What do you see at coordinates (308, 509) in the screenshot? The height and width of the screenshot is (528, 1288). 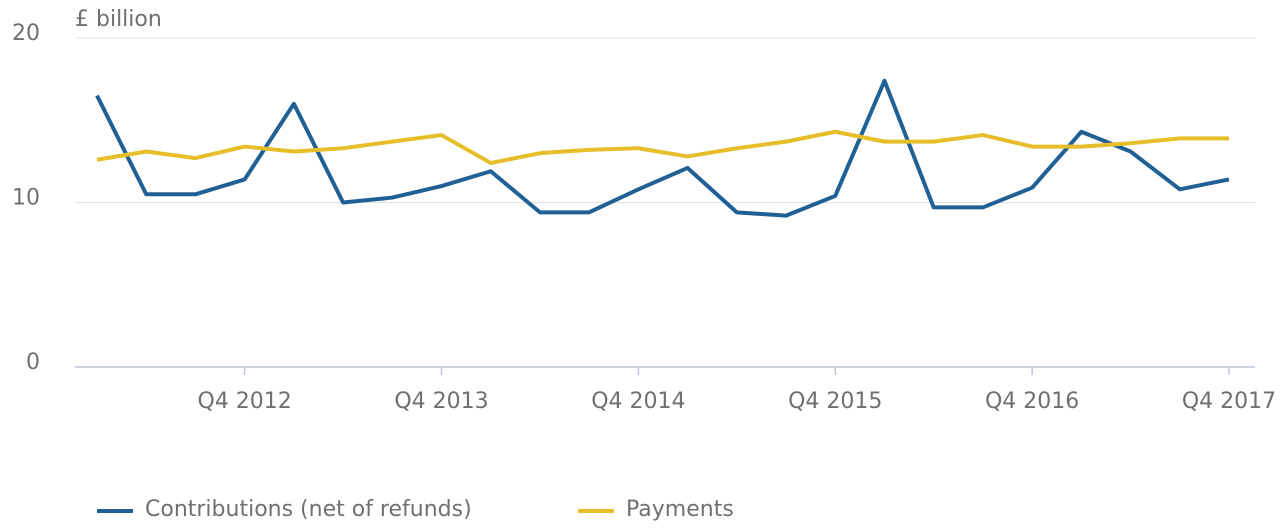 I see `legend-label: Contributions (net of refunds)` at bounding box center [308, 509].